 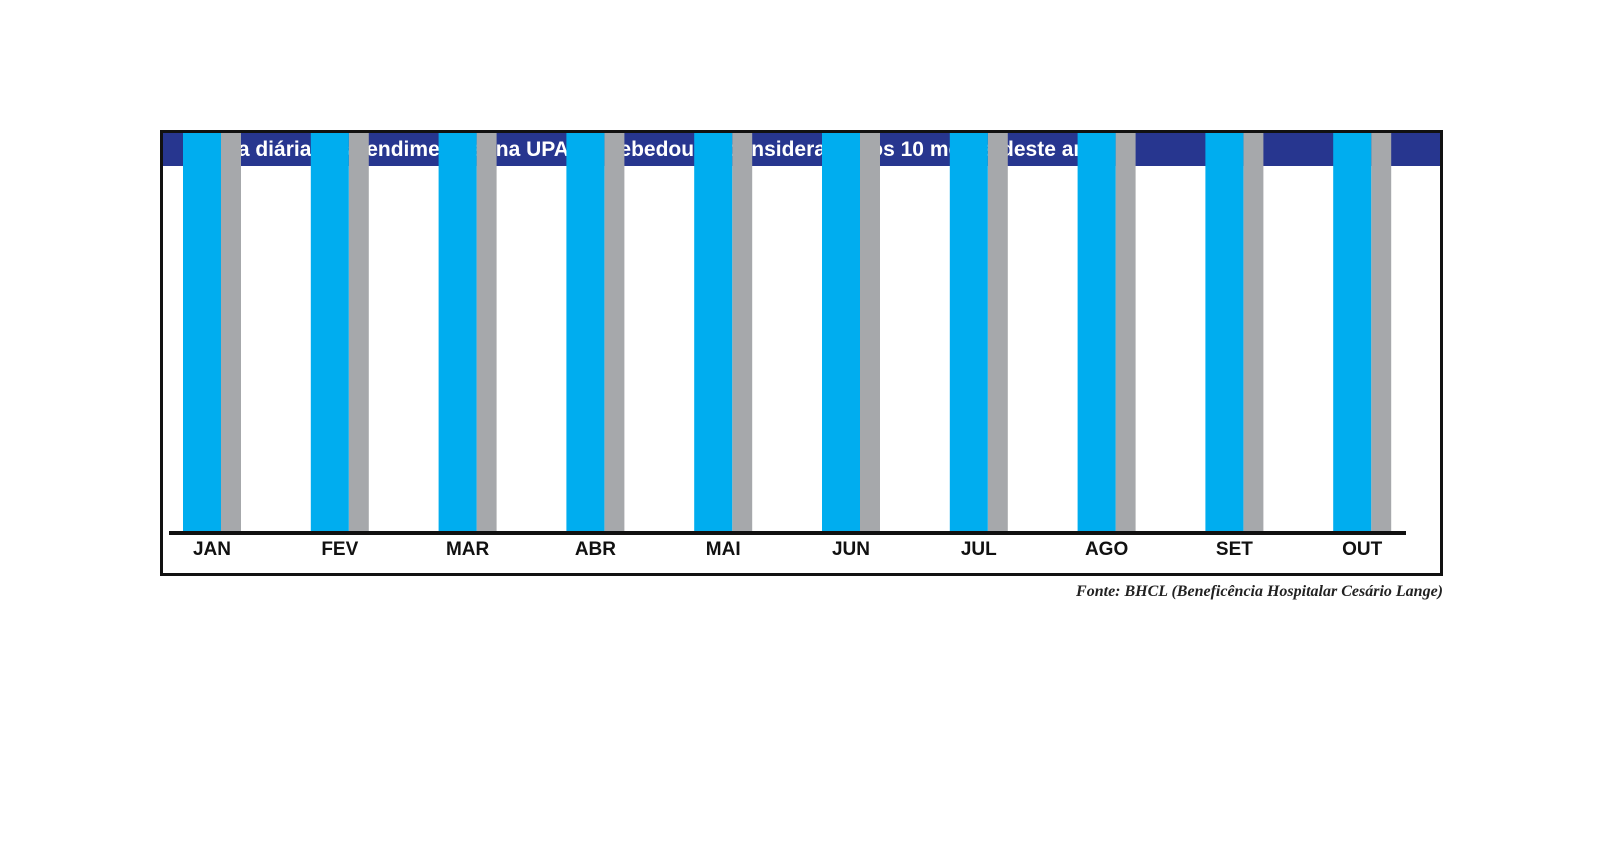 I want to click on x-tick-label: SET, so click(x=1234, y=549).